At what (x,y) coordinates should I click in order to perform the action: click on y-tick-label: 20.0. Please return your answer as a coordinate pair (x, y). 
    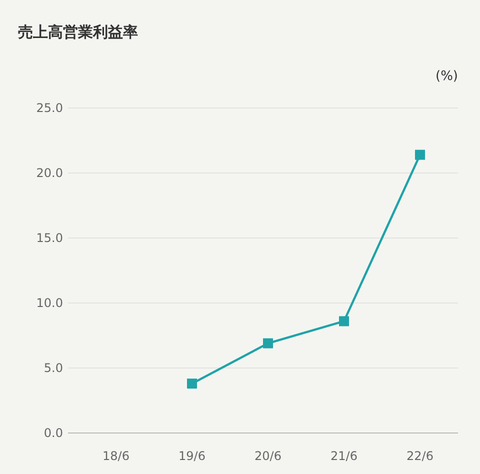
    Looking at the image, I should click on (49, 173).